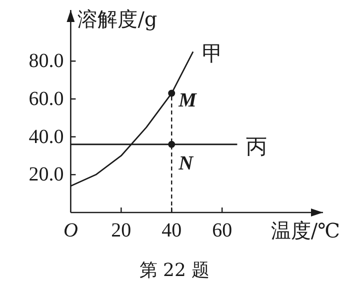 This screenshot has width=349, height=299. I want to click on annotation: M, so click(188, 100).